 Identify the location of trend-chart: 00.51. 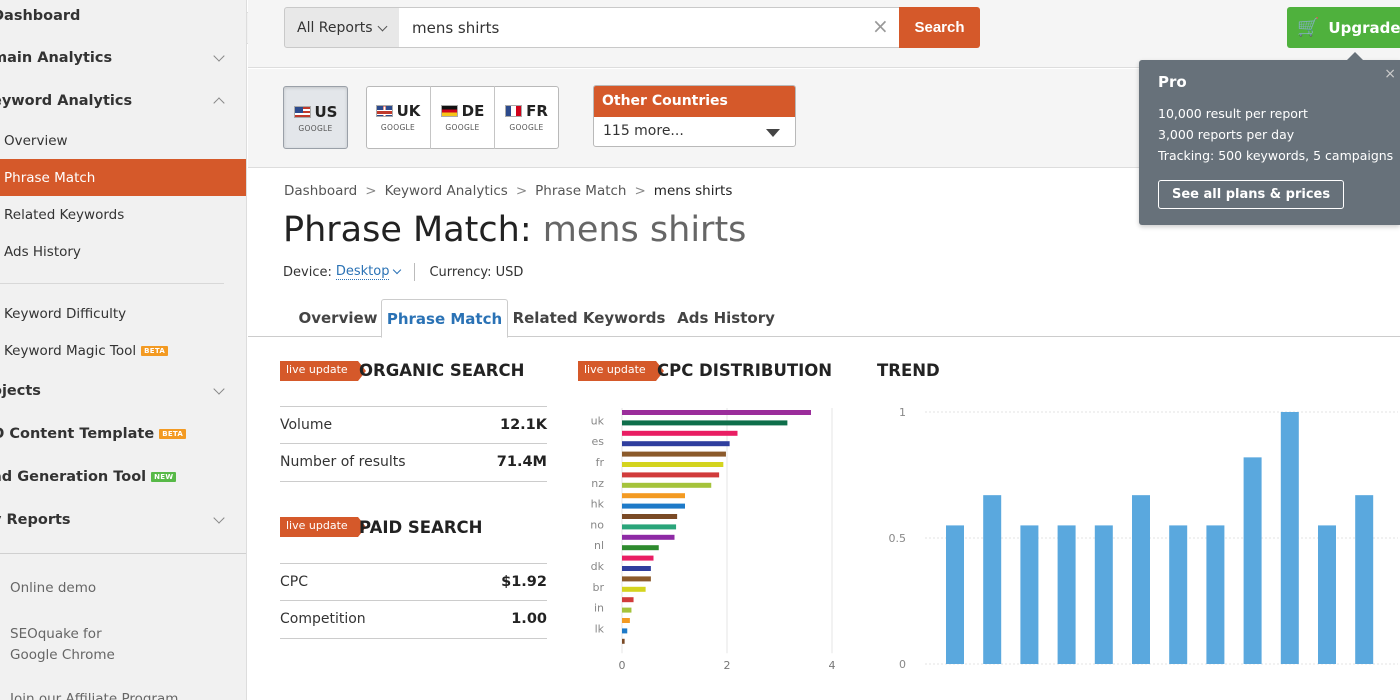
(1143, 538).